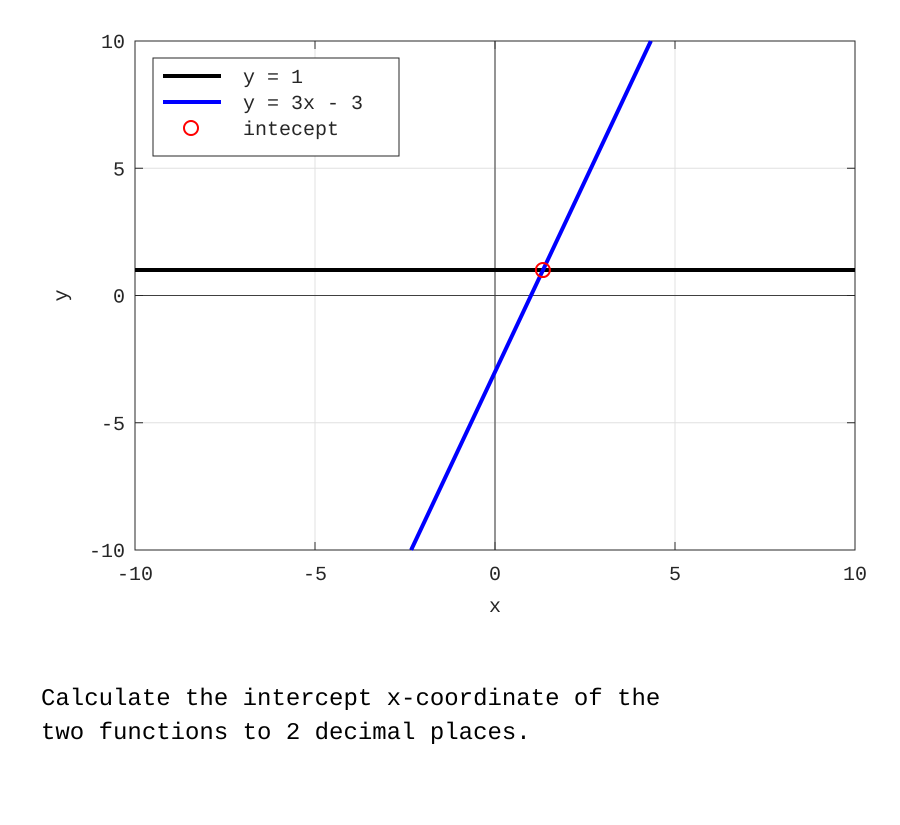  Describe the element at coordinates (675, 575) in the screenshot. I see `x-tick-label: 5` at that location.